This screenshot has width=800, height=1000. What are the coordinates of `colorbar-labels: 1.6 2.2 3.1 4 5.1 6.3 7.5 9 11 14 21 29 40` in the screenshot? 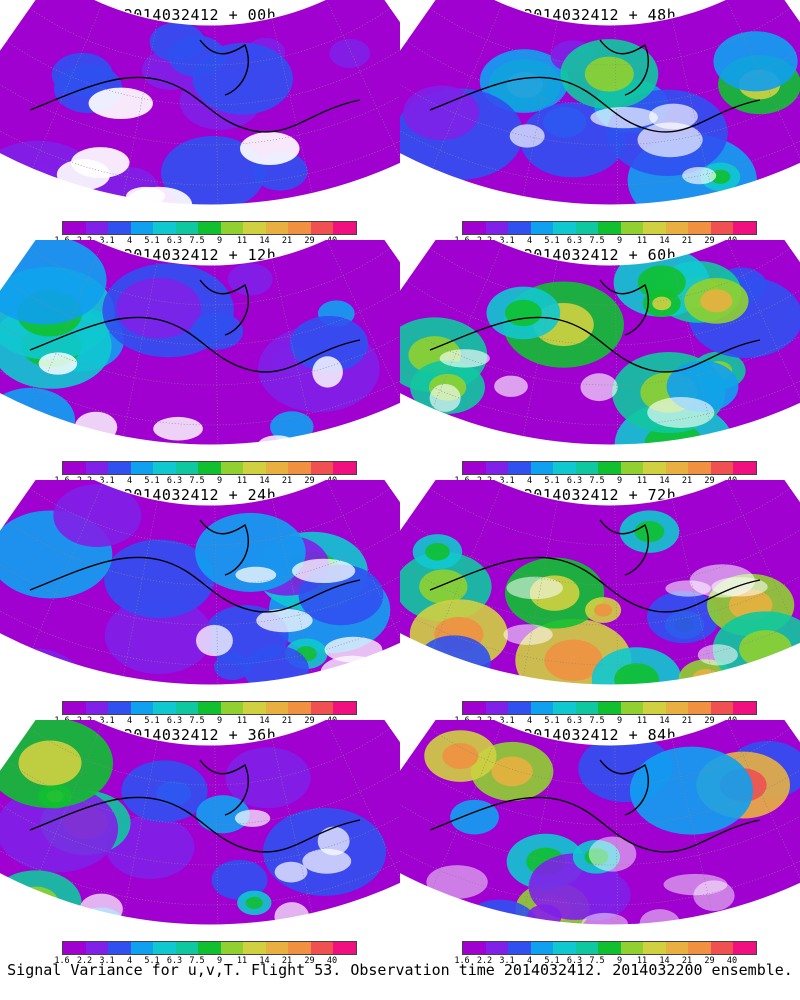 It's located at (608, 961).